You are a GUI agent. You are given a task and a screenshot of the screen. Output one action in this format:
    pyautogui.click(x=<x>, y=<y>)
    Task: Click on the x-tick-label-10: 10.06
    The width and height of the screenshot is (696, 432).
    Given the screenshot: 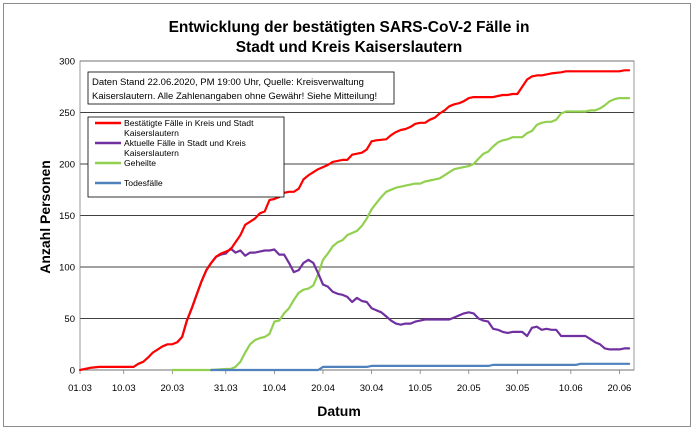 What is the action you would take?
    pyautogui.click(x=571, y=388)
    